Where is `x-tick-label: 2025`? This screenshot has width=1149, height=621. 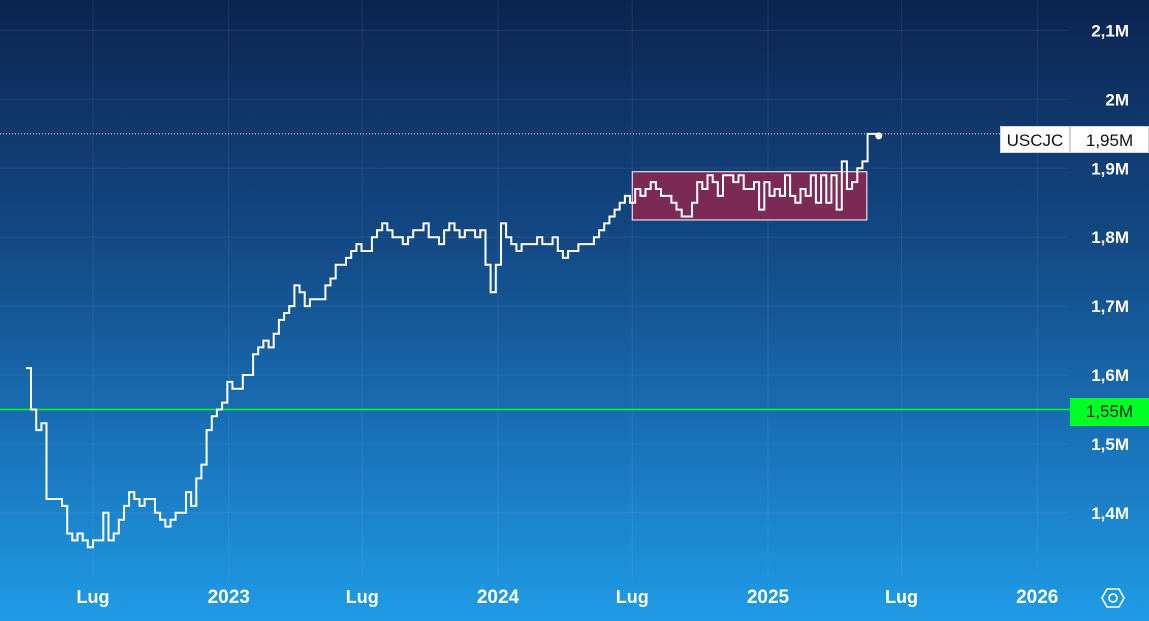
x-tick-label: 2025 is located at coordinates (768, 597).